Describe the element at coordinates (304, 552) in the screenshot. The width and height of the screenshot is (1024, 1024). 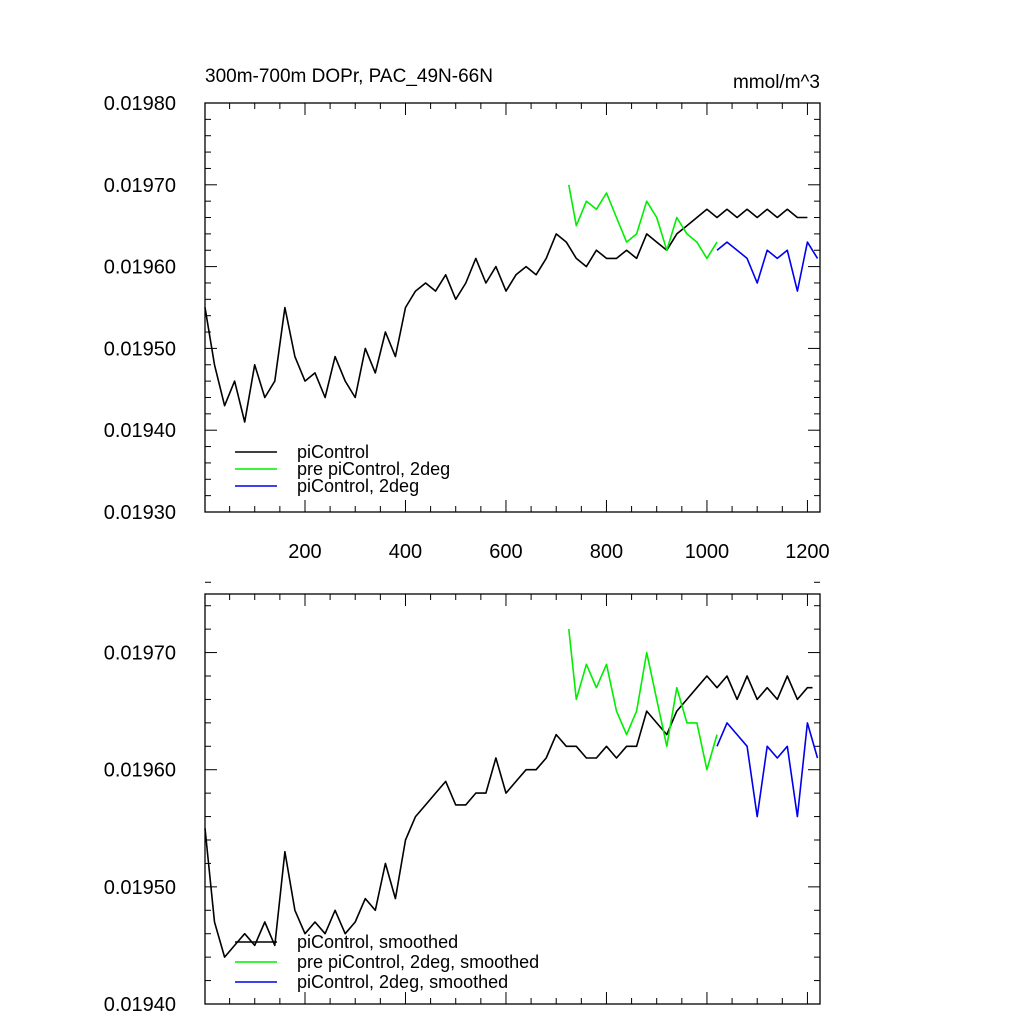
I see `x-tick-label: 200` at that location.